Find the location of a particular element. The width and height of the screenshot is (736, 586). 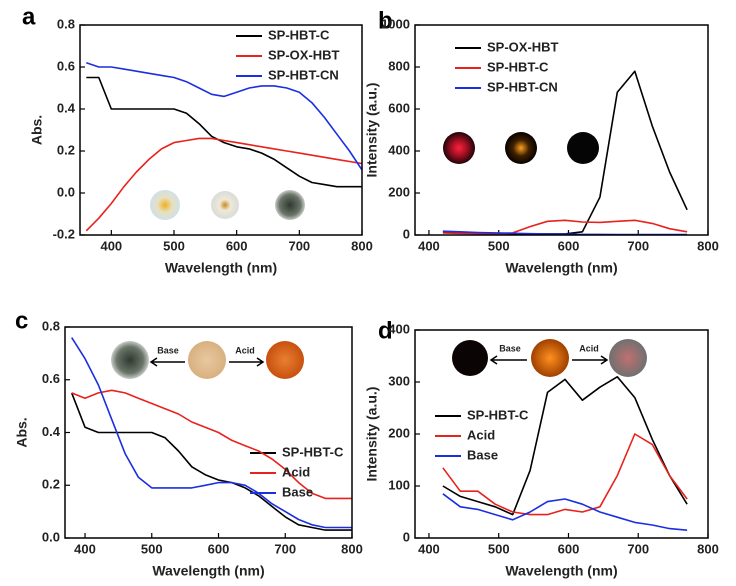

y-tick-label: 600 is located at coordinates (399, 107).